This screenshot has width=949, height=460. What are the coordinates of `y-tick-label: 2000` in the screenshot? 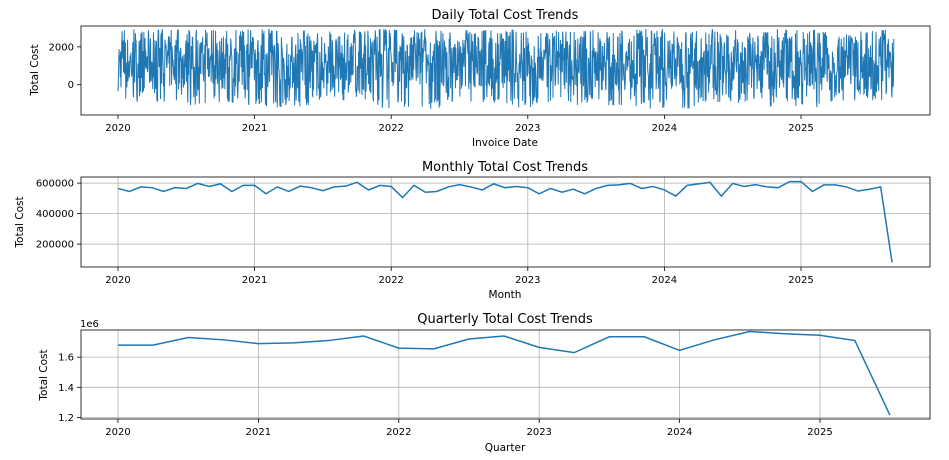 It's located at (61, 47).